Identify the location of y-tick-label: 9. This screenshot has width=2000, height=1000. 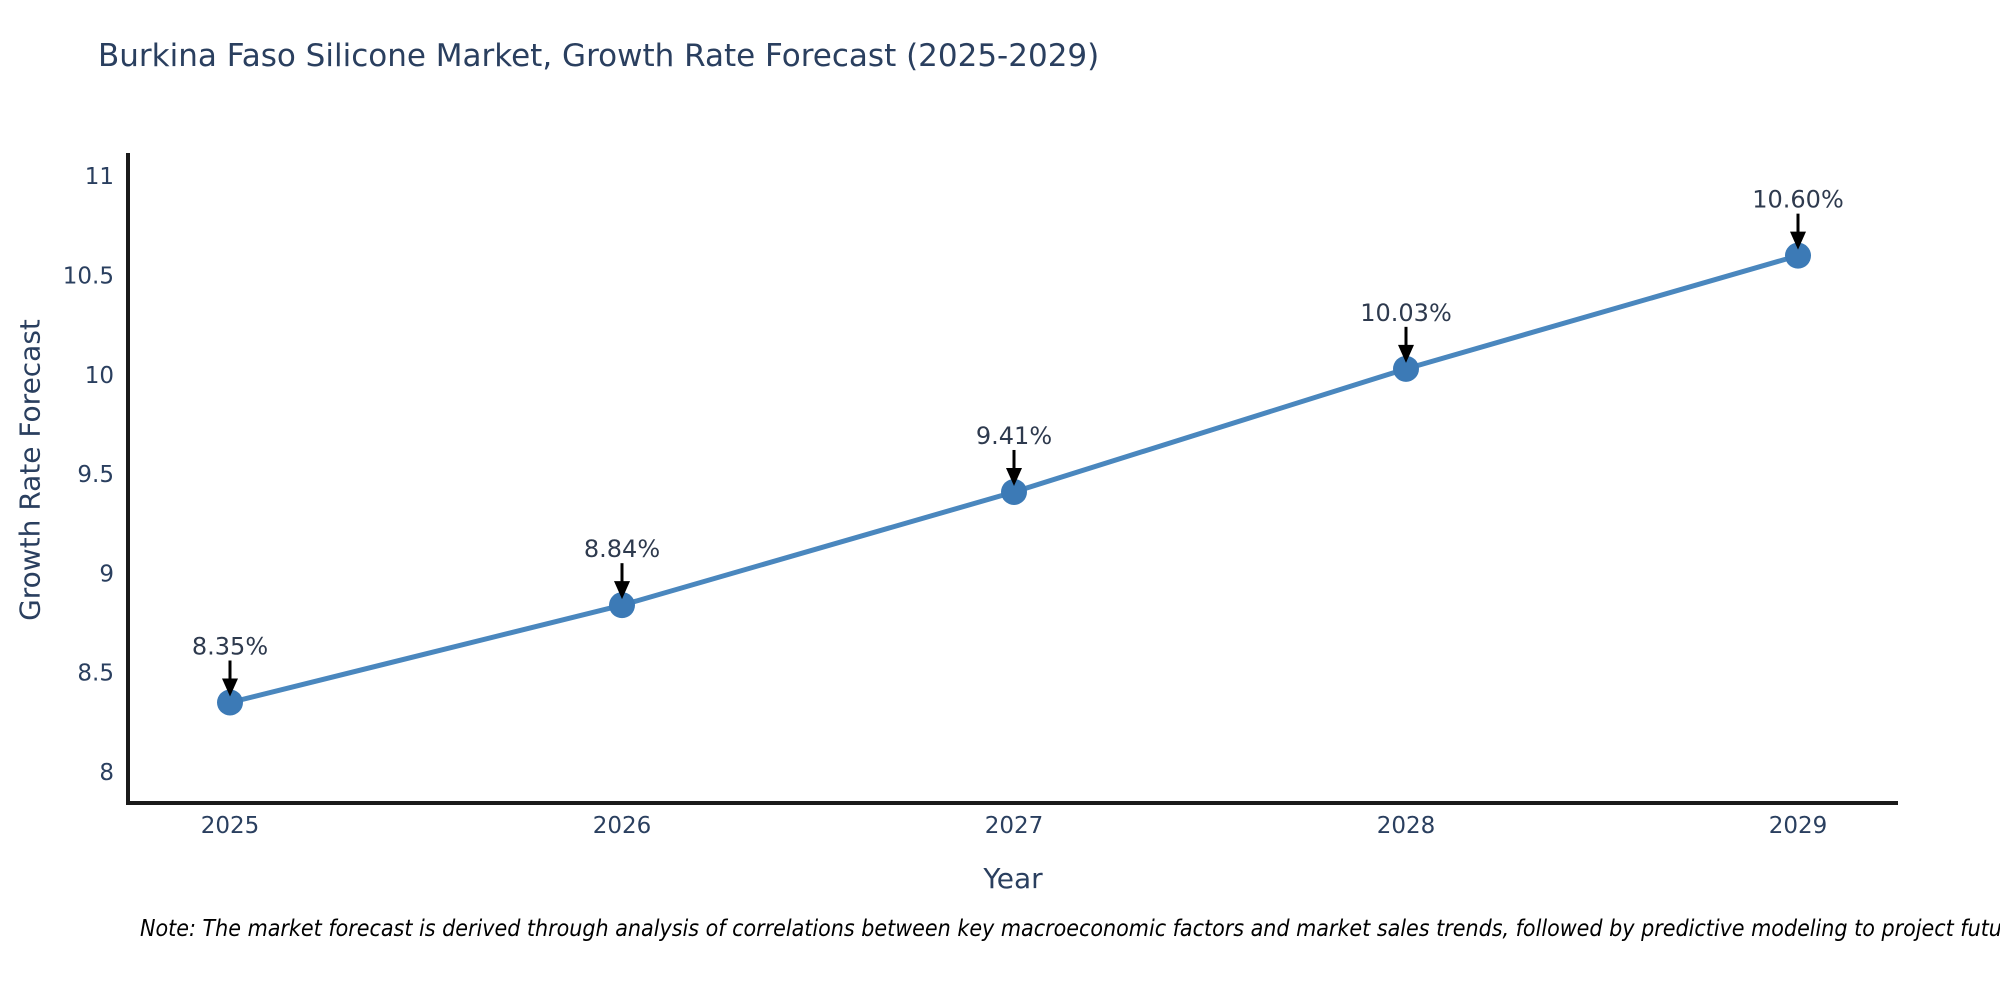
(106, 574).